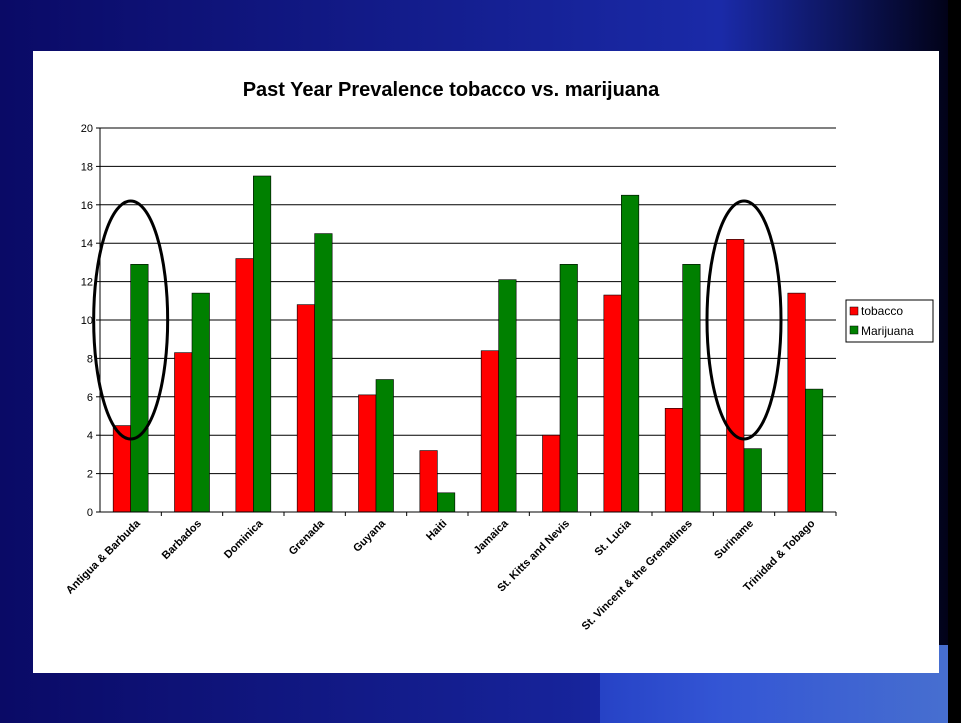  What do you see at coordinates (87, 206) in the screenshot?
I see `y-tick-label: 16` at bounding box center [87, 206].